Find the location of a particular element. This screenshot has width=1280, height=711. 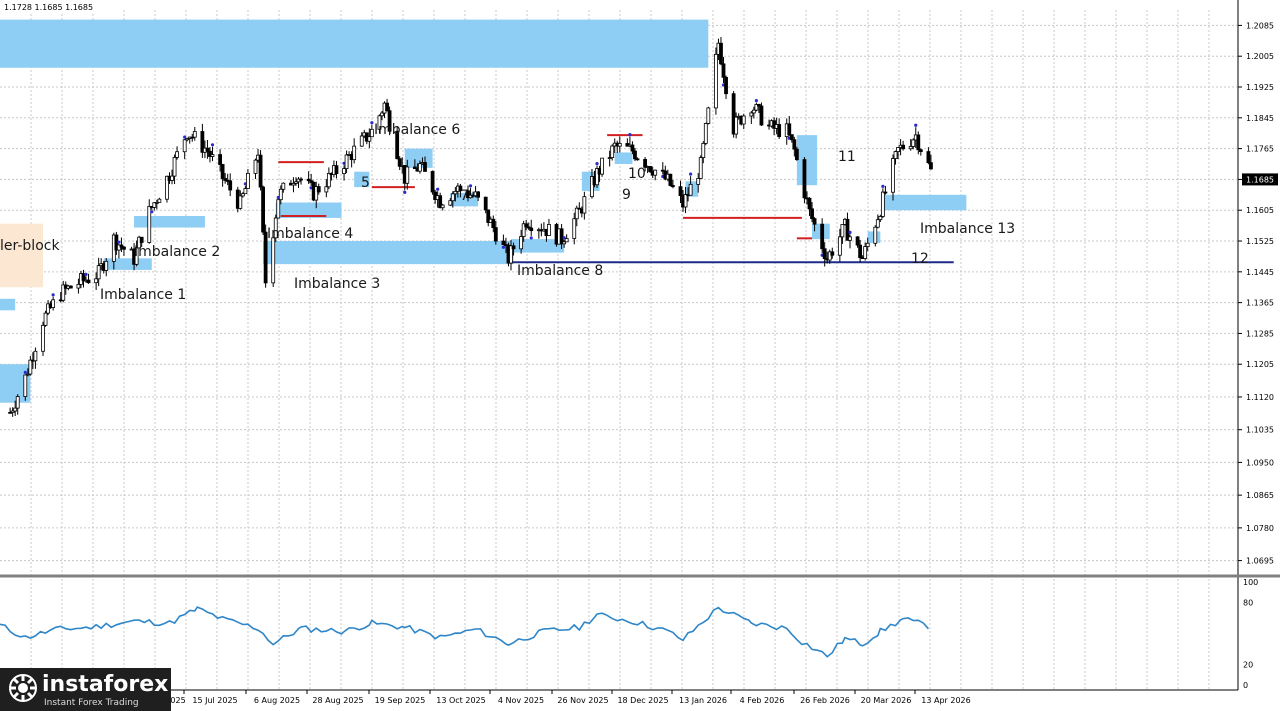

zone-label: 10 is located at coordinates (637, 174).